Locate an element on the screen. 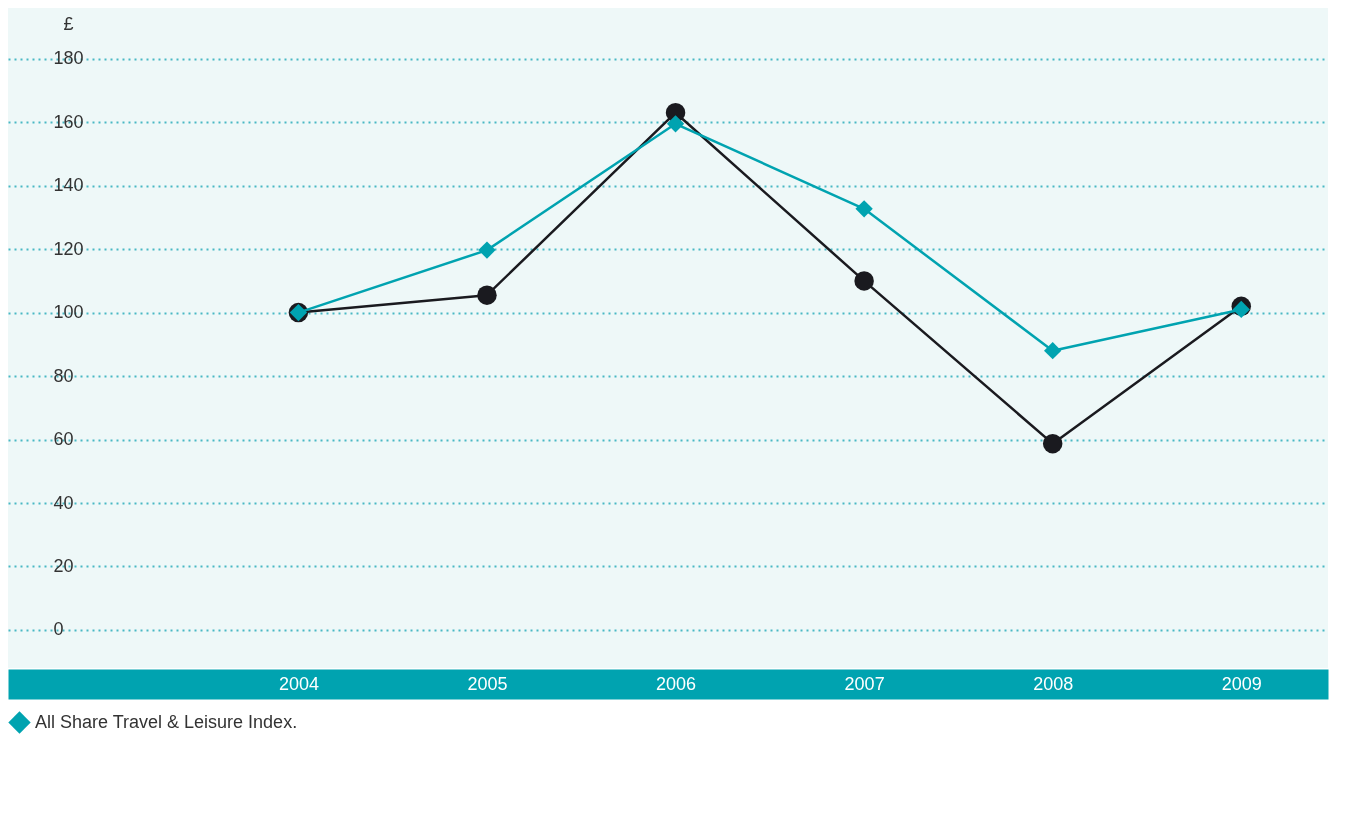 The image size is (1364, 817). x-tick-label: 2009 is located at coordinates (1241, 683).